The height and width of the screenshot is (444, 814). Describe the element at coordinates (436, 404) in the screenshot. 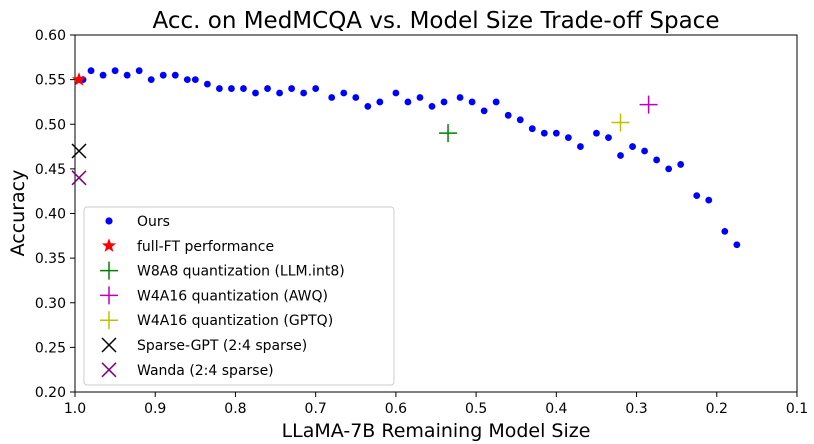

I see `x-axis-ticks: 1.0 0.9 0.8 0.7 0.6 0.5 0.4 0.3 0.2 0.1` at that location.